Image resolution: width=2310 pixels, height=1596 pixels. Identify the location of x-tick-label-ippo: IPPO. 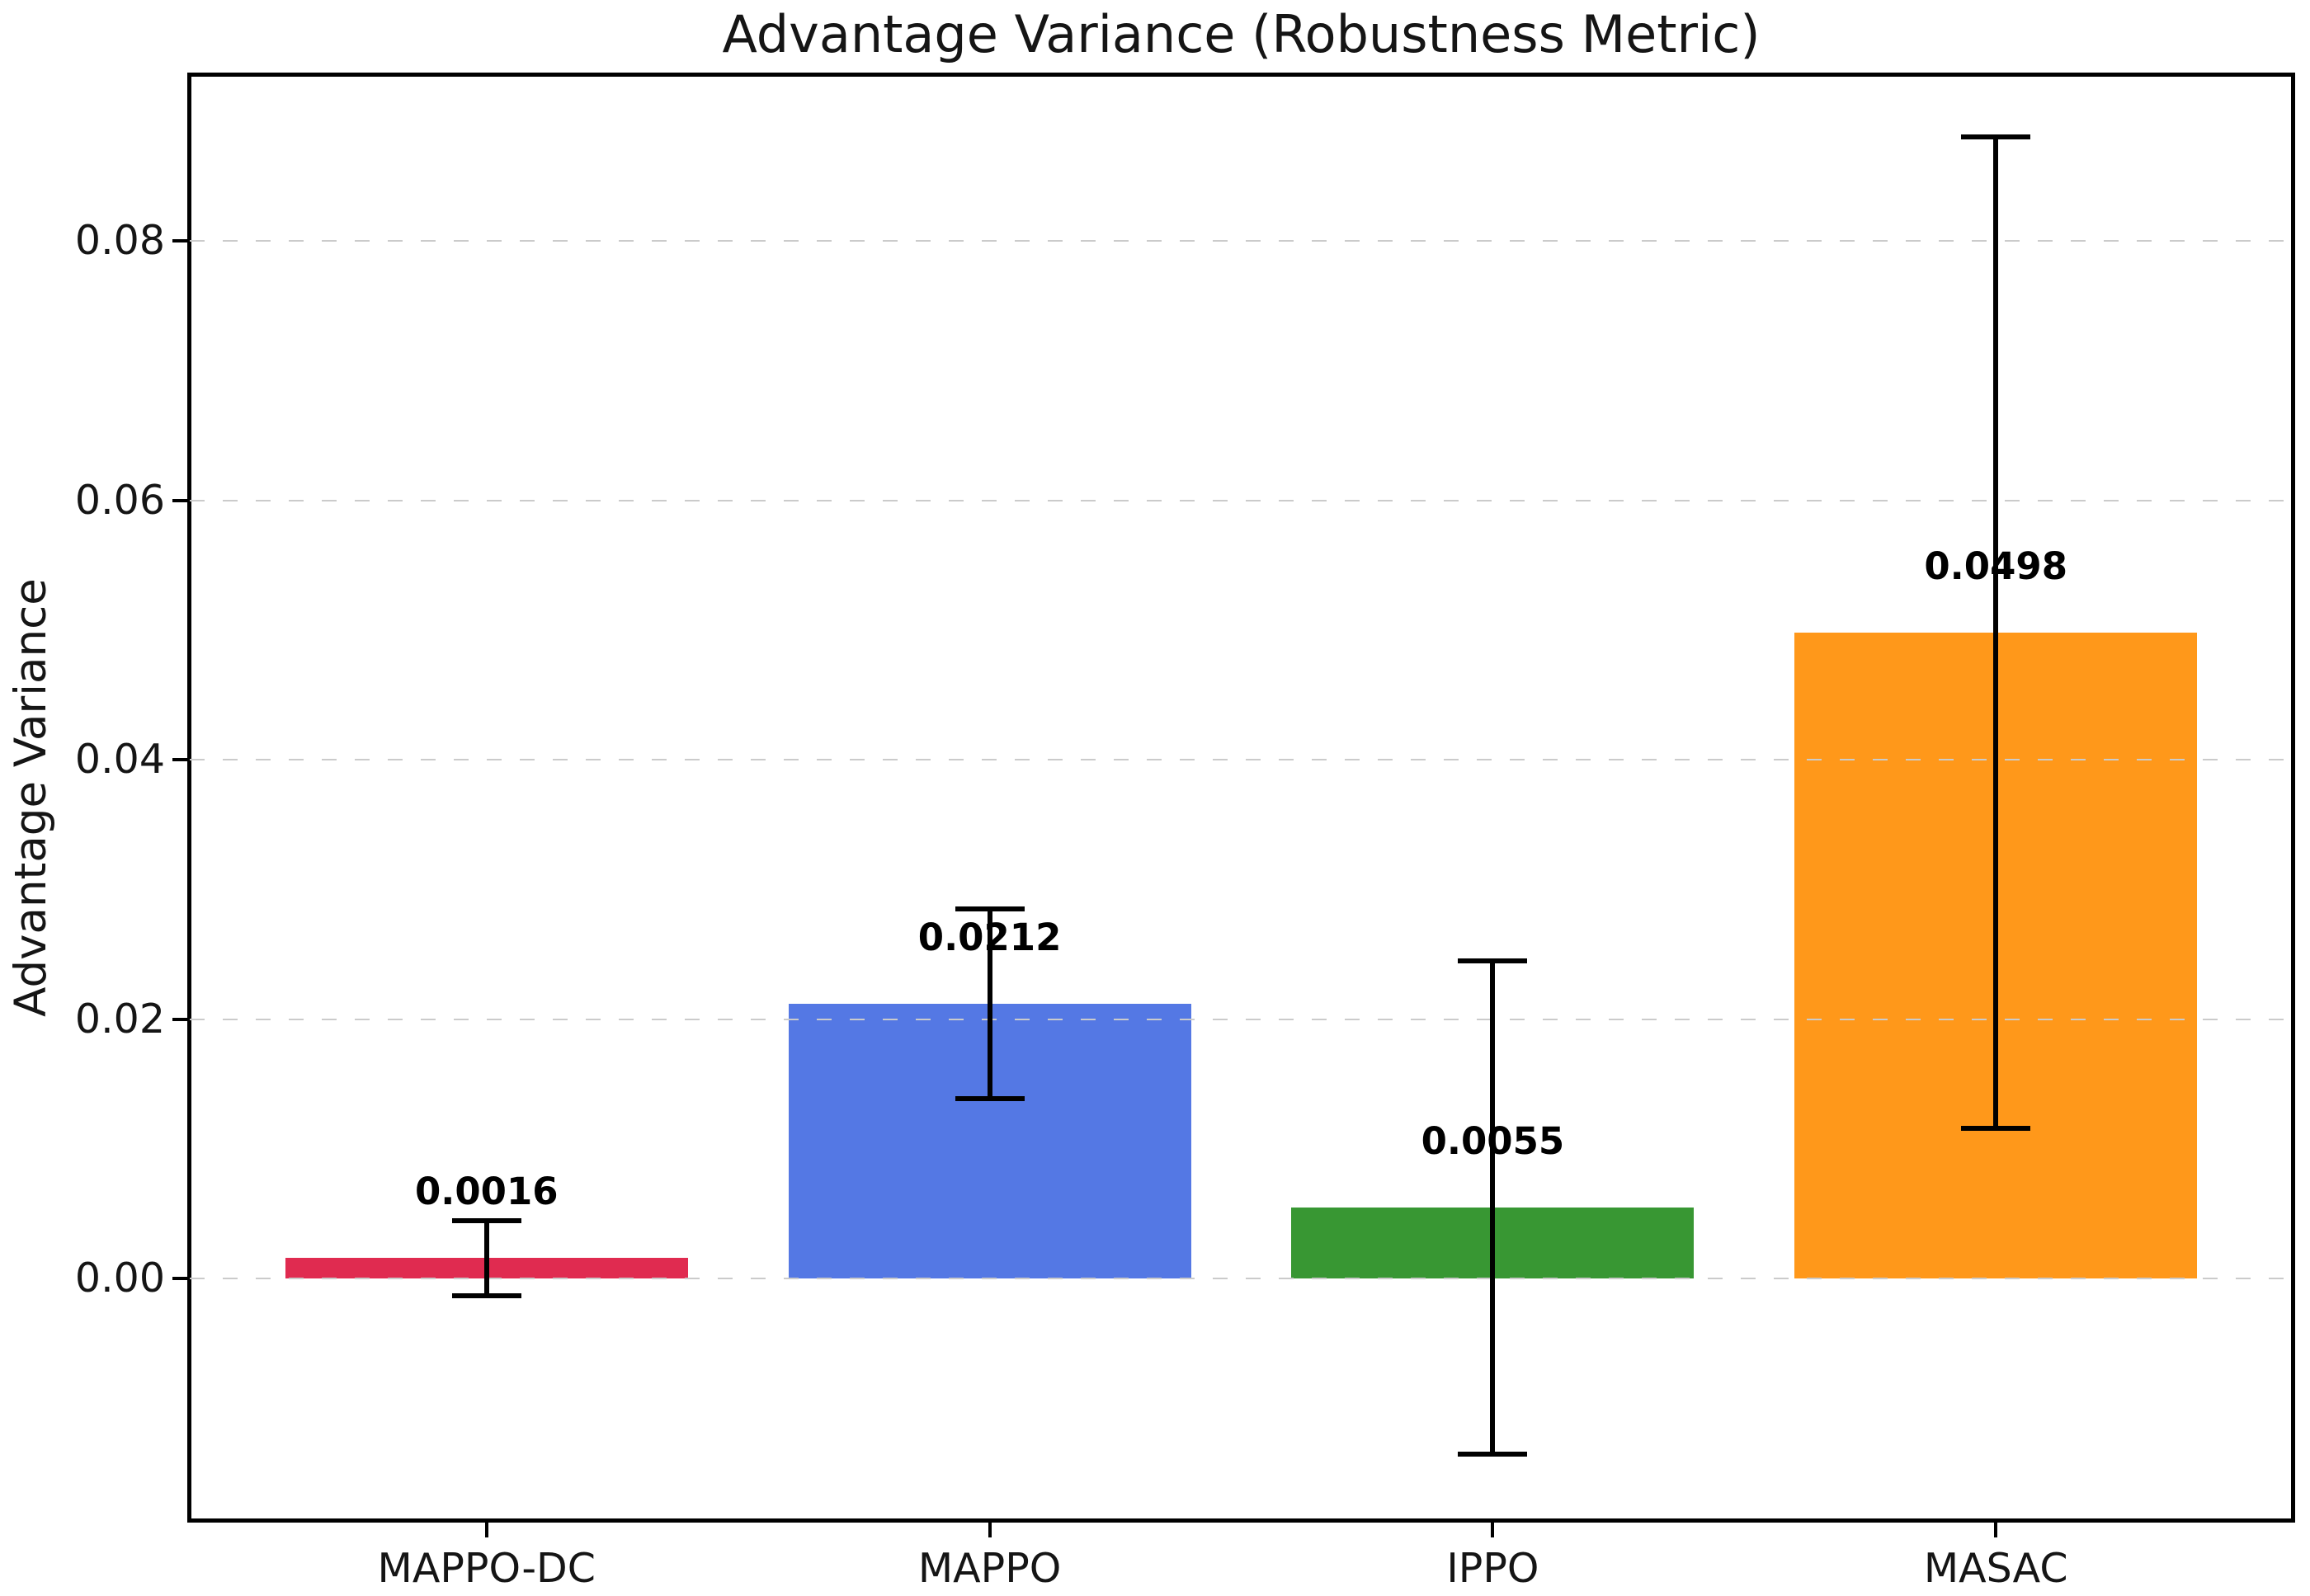
(1492, 1568).